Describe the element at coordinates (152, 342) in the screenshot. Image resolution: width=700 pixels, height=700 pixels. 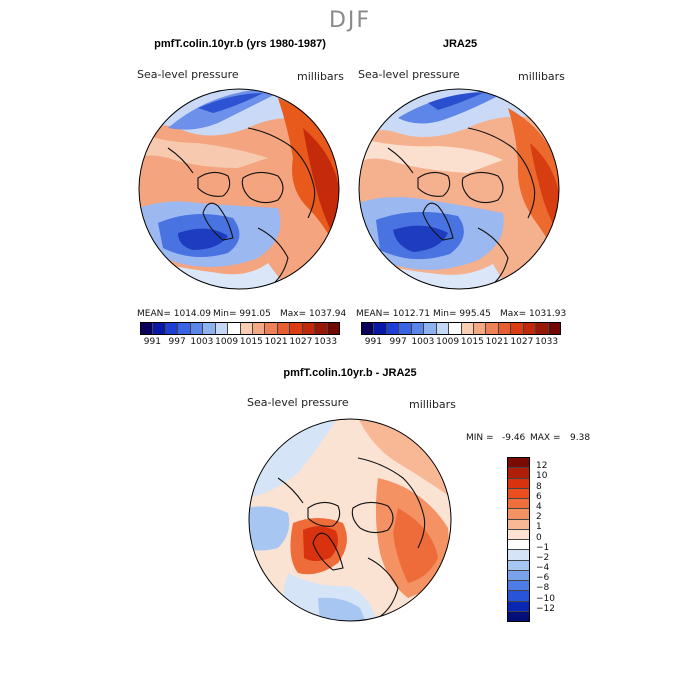
I see `colorbar-tick-label: 991` at that location.